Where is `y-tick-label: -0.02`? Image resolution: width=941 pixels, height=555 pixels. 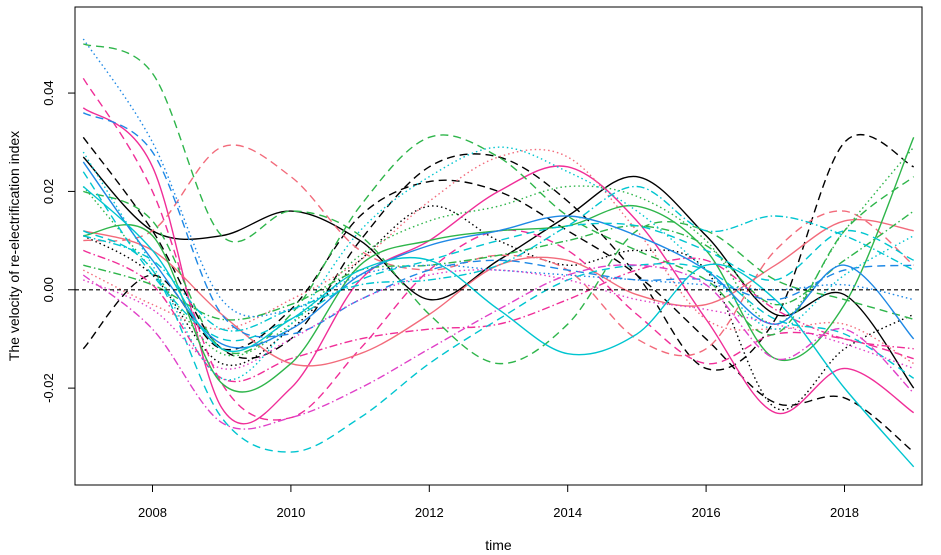
y-tick-label: -0.02 is located at coordinates (48, 388).